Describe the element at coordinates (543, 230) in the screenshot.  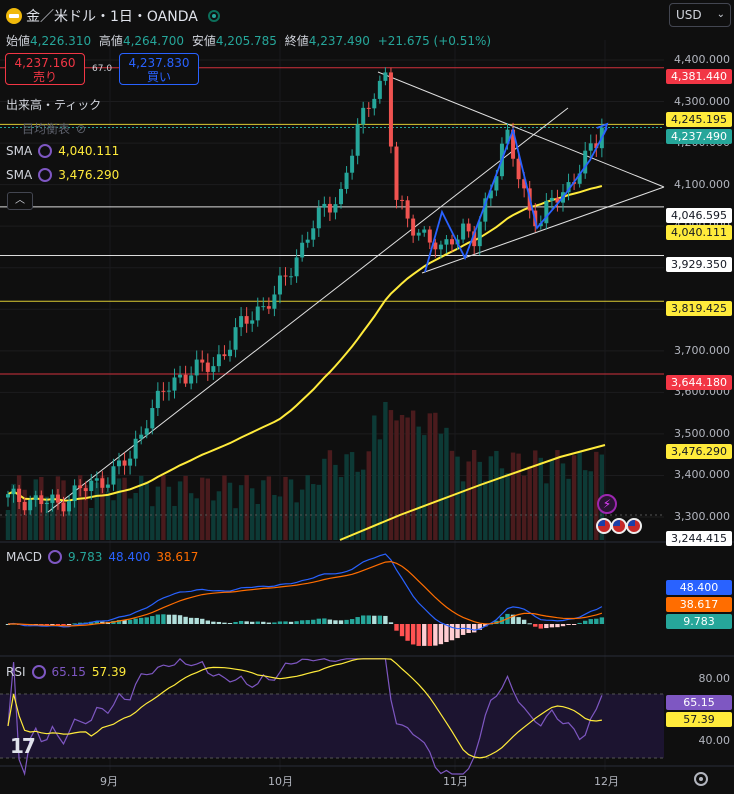
I see `triangle-lower-line` at that location.